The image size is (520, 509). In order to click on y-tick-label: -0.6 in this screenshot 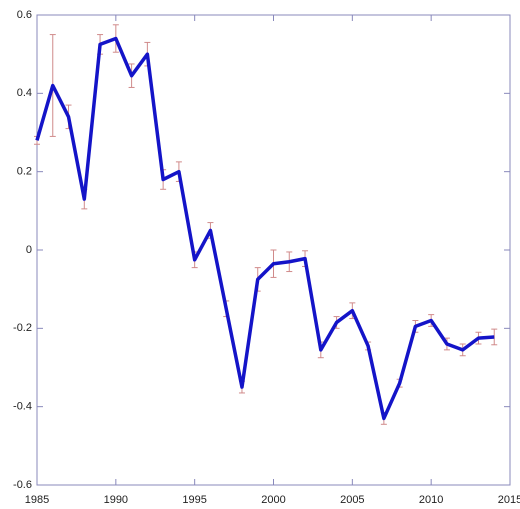, I will do `click(22, 485)`.